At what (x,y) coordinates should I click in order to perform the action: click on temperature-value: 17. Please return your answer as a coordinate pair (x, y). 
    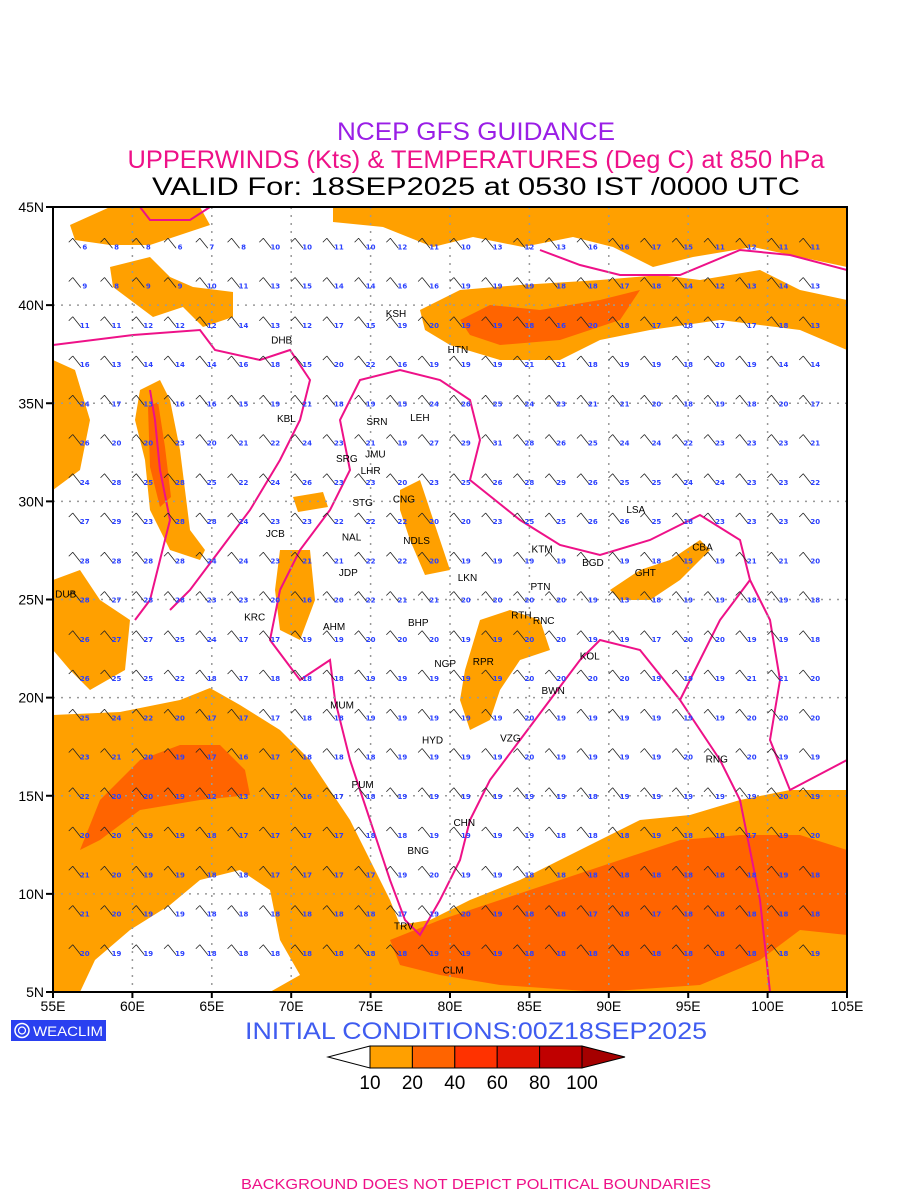
    Looking at the image, I should click on (720, 326).